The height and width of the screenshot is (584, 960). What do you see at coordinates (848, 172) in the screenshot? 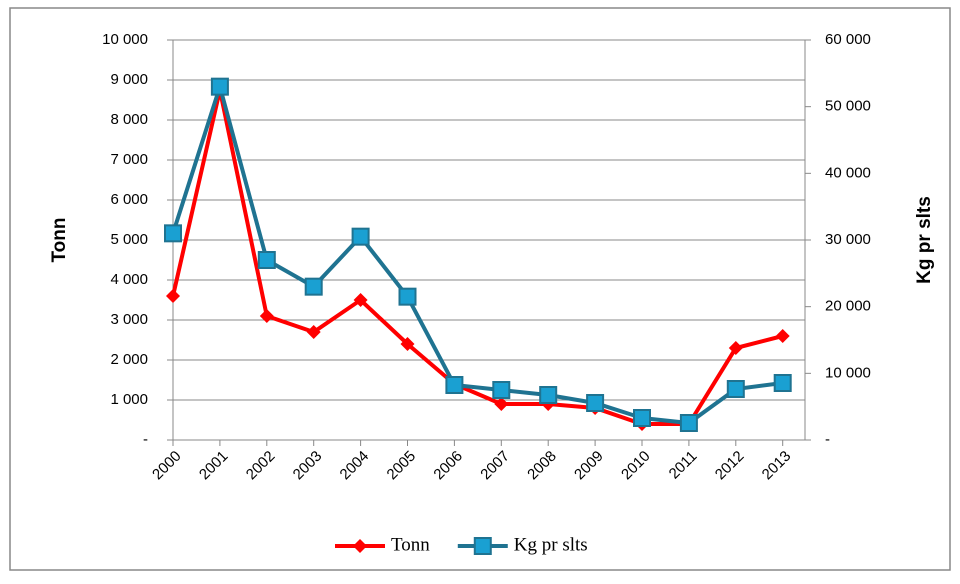
I see `y2-tick-label: 40 000` at bounding box center [848, 172].